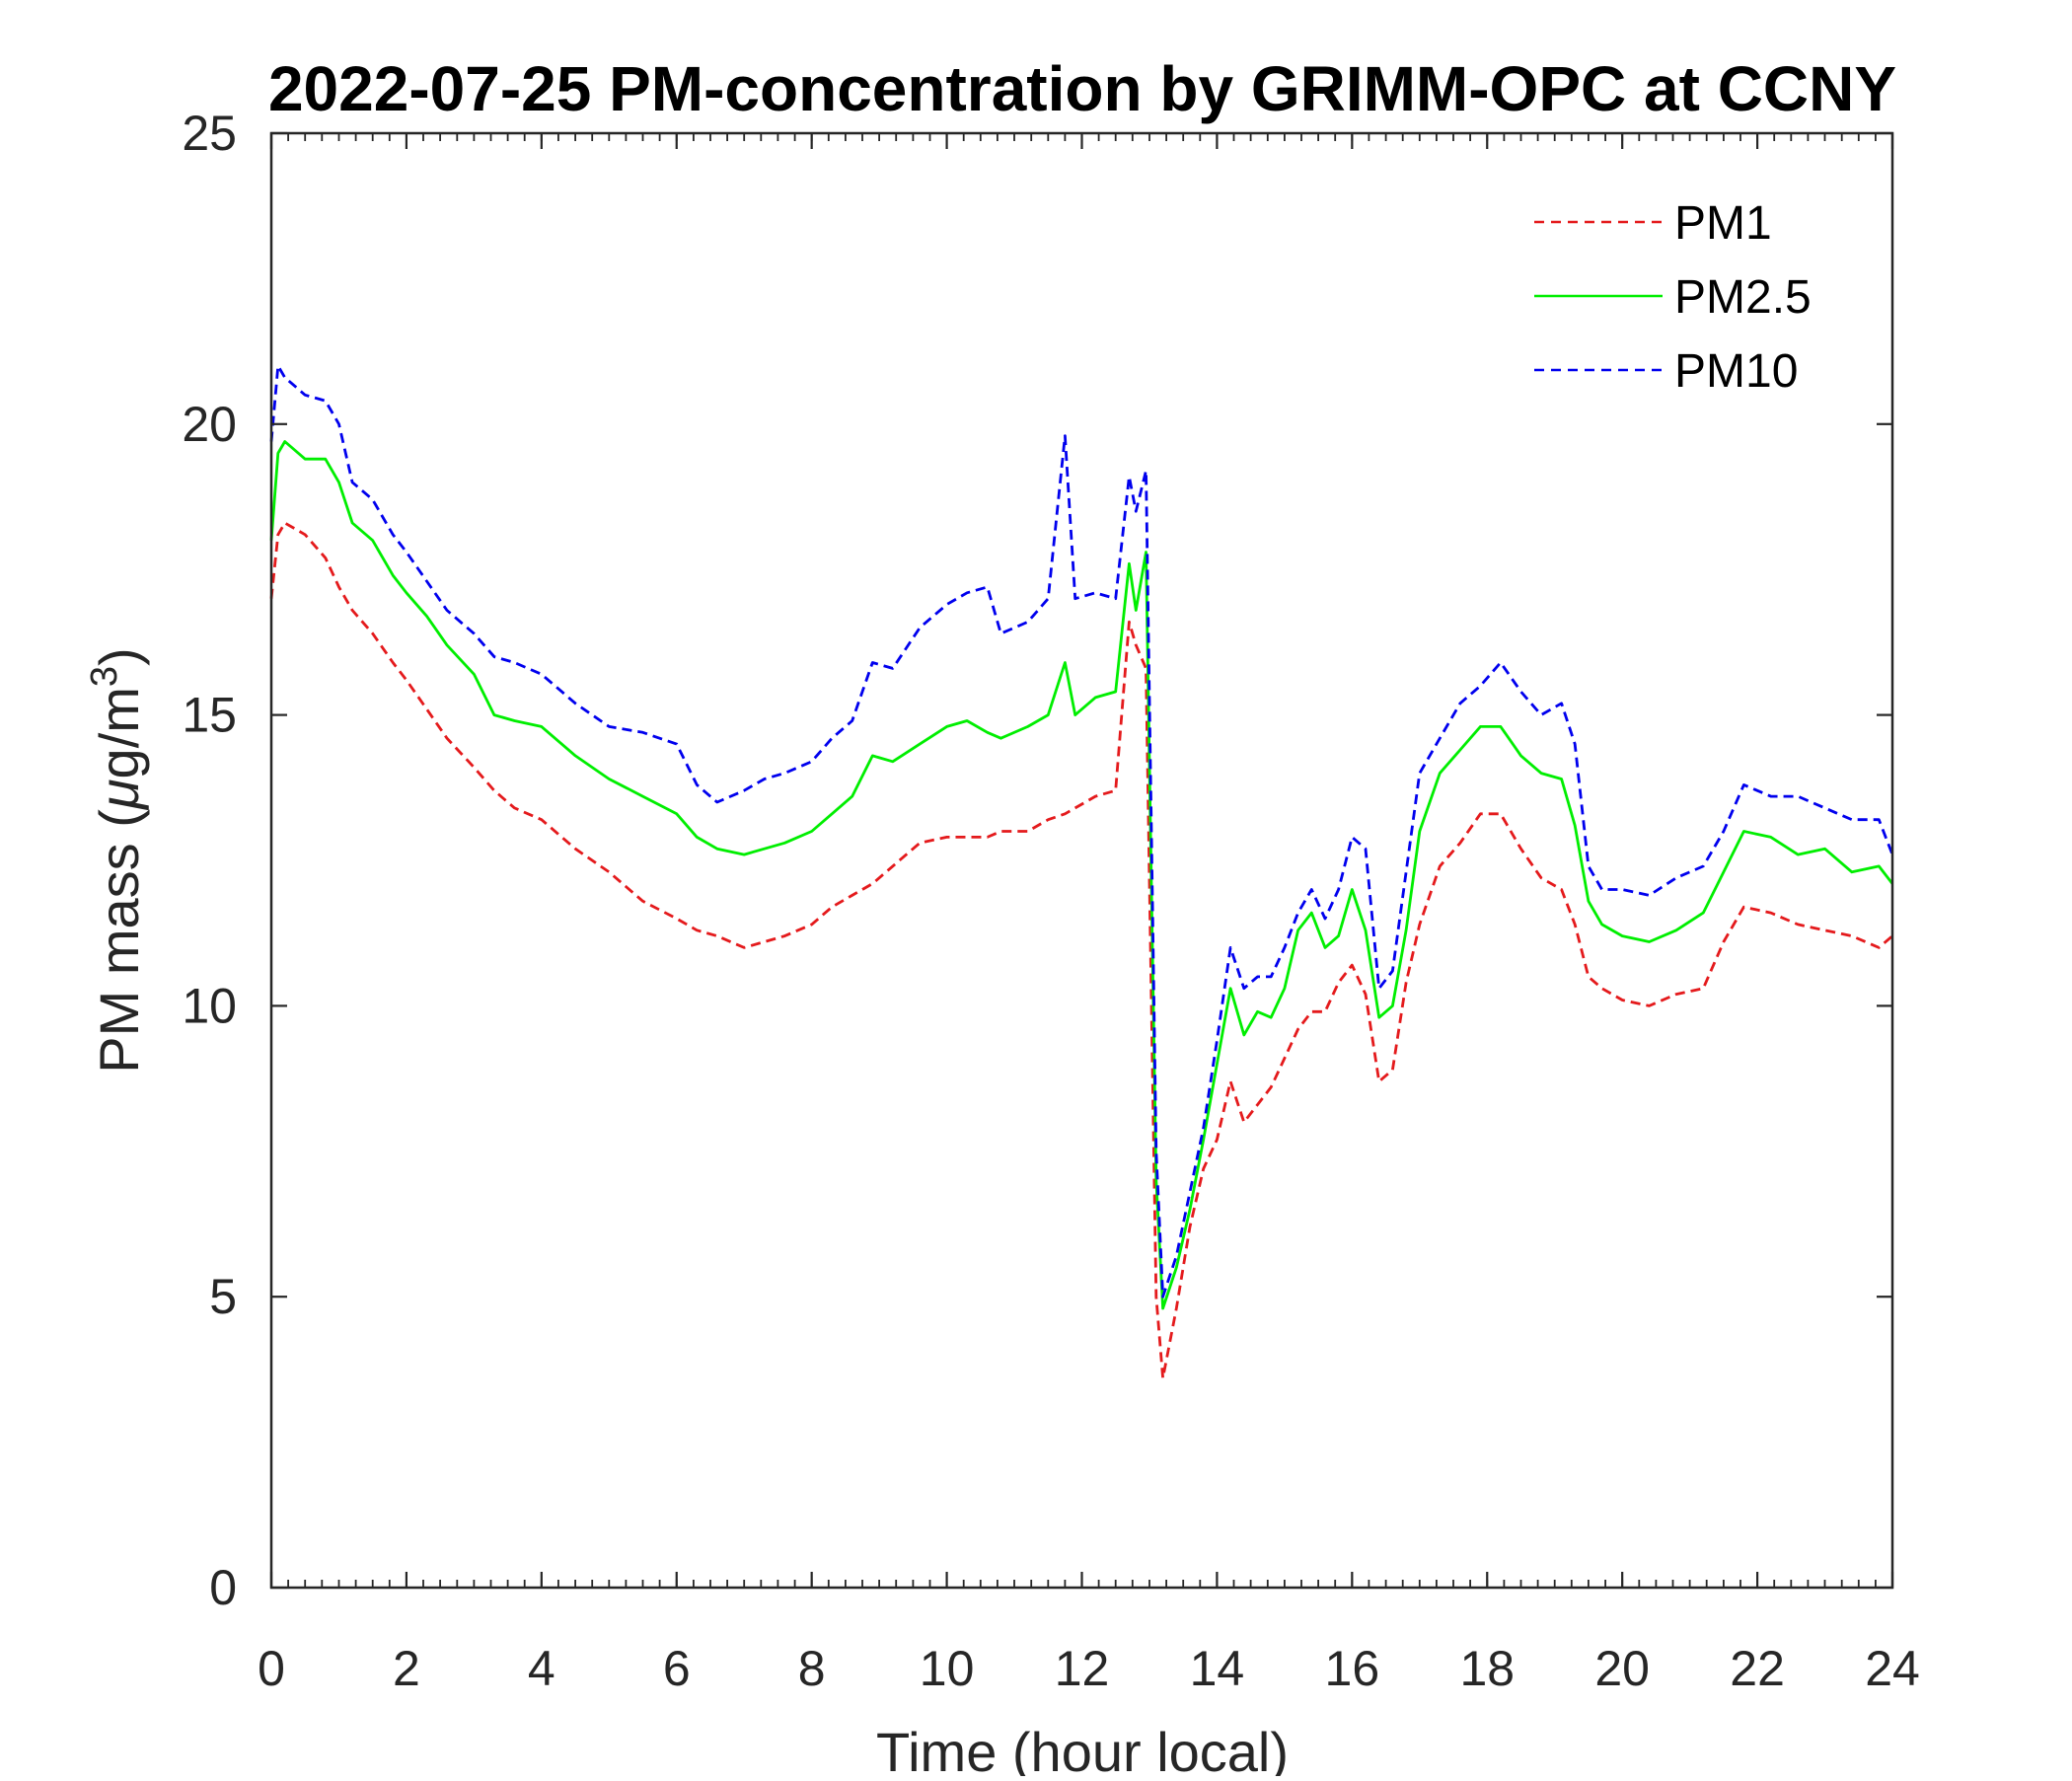 This screenshot has height=1781, width=2072. What do you see at coordinates (105, 676) in the screenshot?
I see `y-axis-label-exponent: 3` at bounding box center [105, 676].